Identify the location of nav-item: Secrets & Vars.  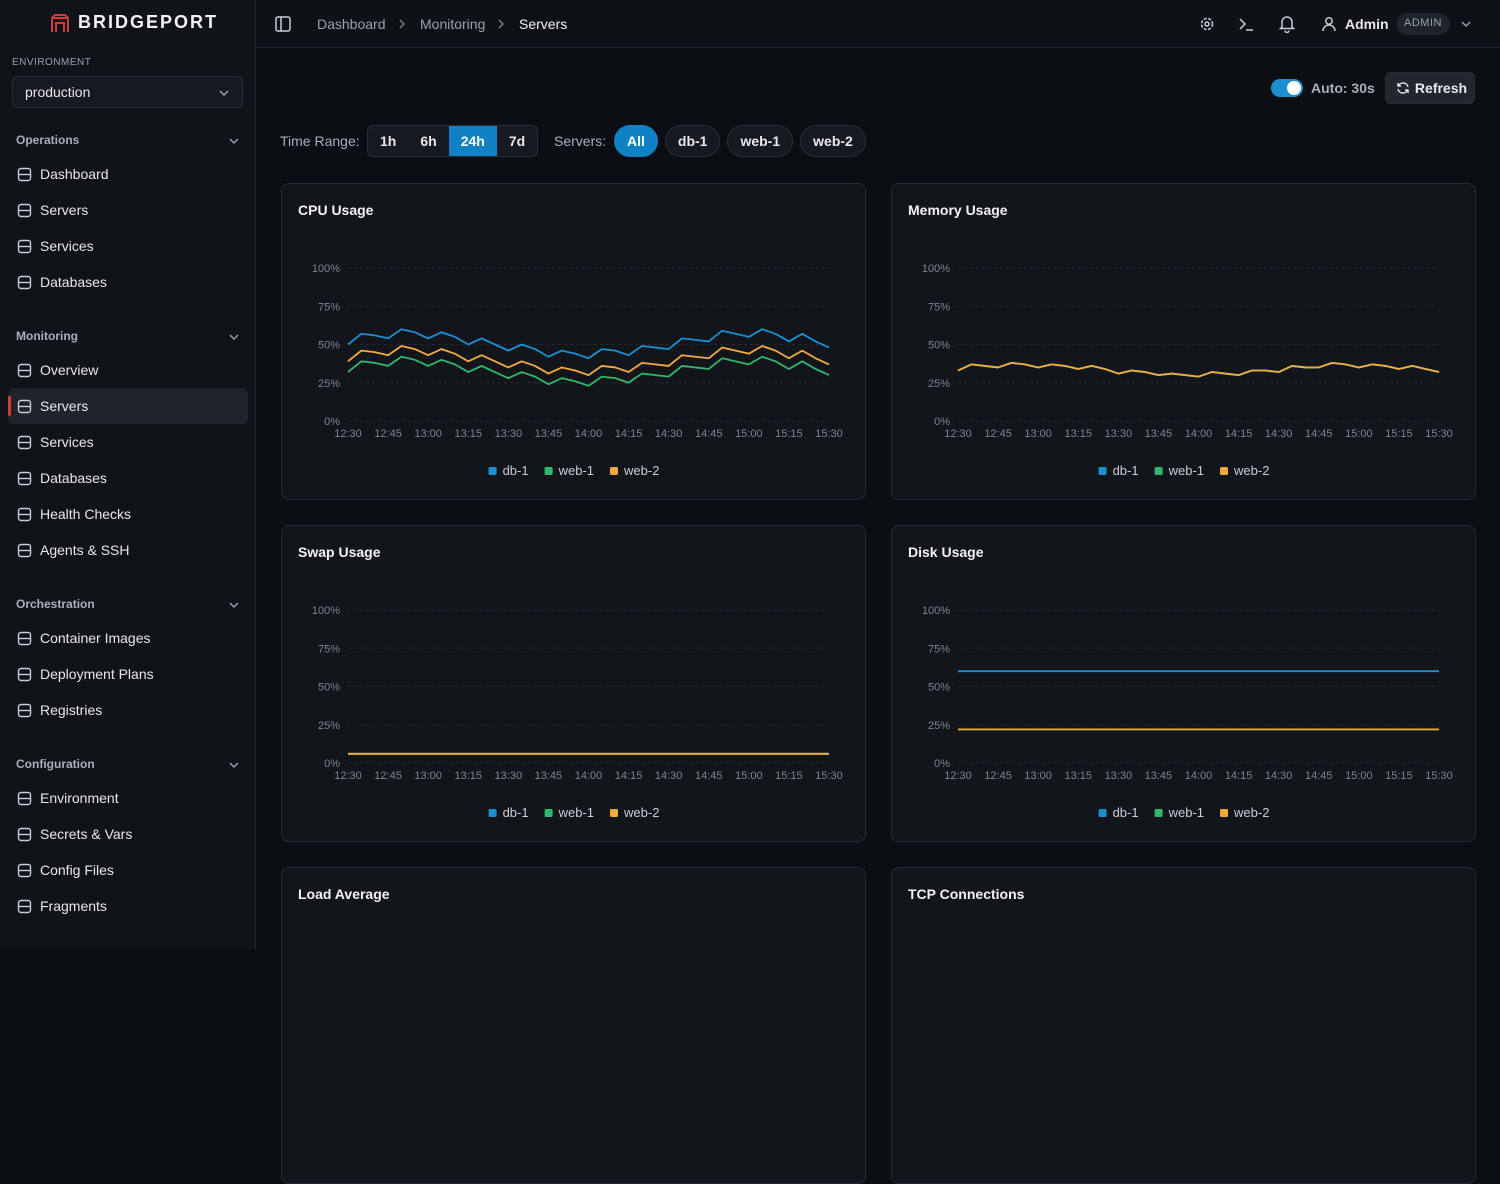
(128, 834).